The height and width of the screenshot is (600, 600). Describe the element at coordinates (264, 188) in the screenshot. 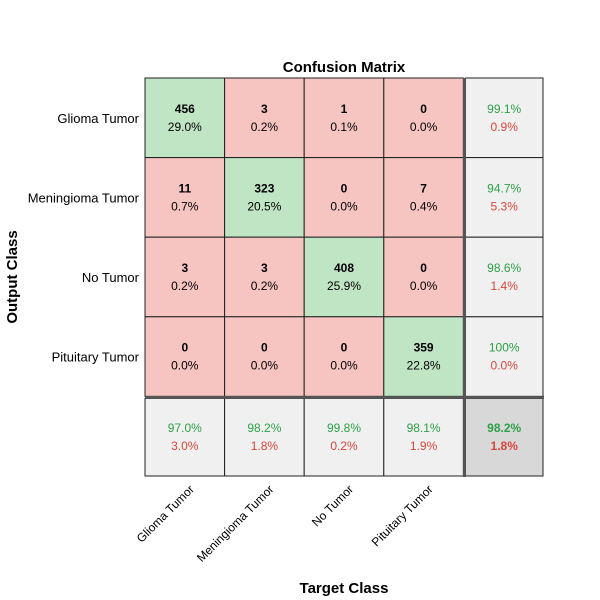

I see `cell-count: 323` at that location.